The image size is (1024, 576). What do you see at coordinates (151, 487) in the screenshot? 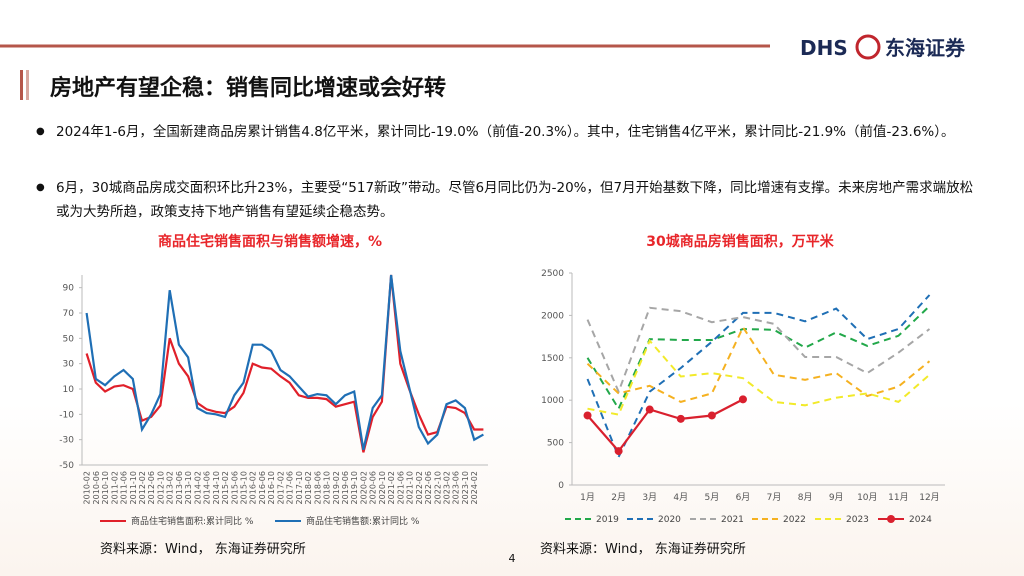
I see `x-tick-label: 2012-06` at bounding box center [151, 487].